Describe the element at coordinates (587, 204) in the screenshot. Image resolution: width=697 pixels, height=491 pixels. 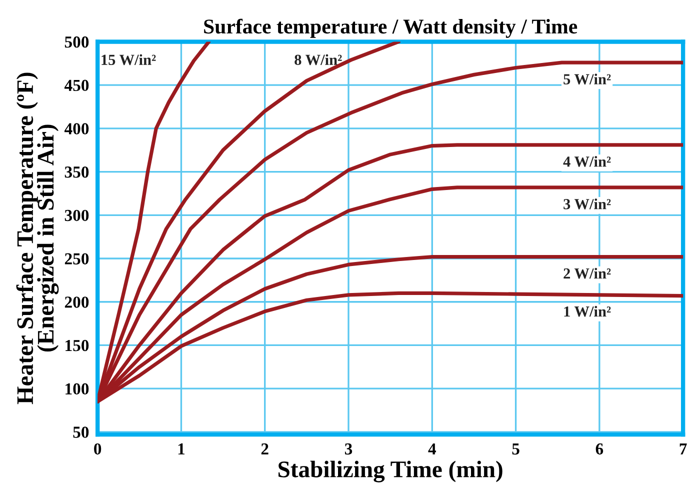
I see `series-label: 3 W/in²` at that location.